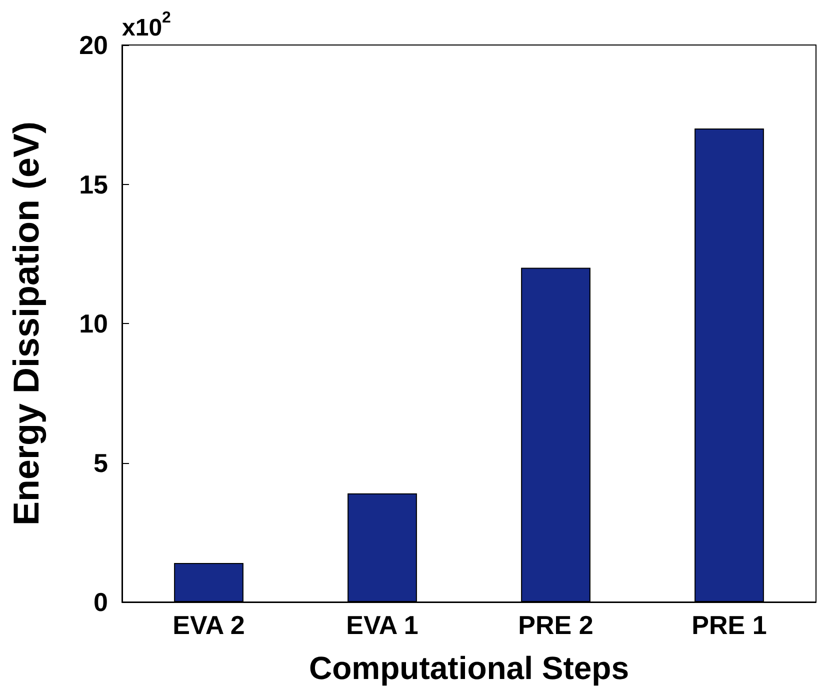  What do you see at coordinates (101, 463) in the screenshot?
I see `y-tick-label: 5` at bounding box center [101, 463].